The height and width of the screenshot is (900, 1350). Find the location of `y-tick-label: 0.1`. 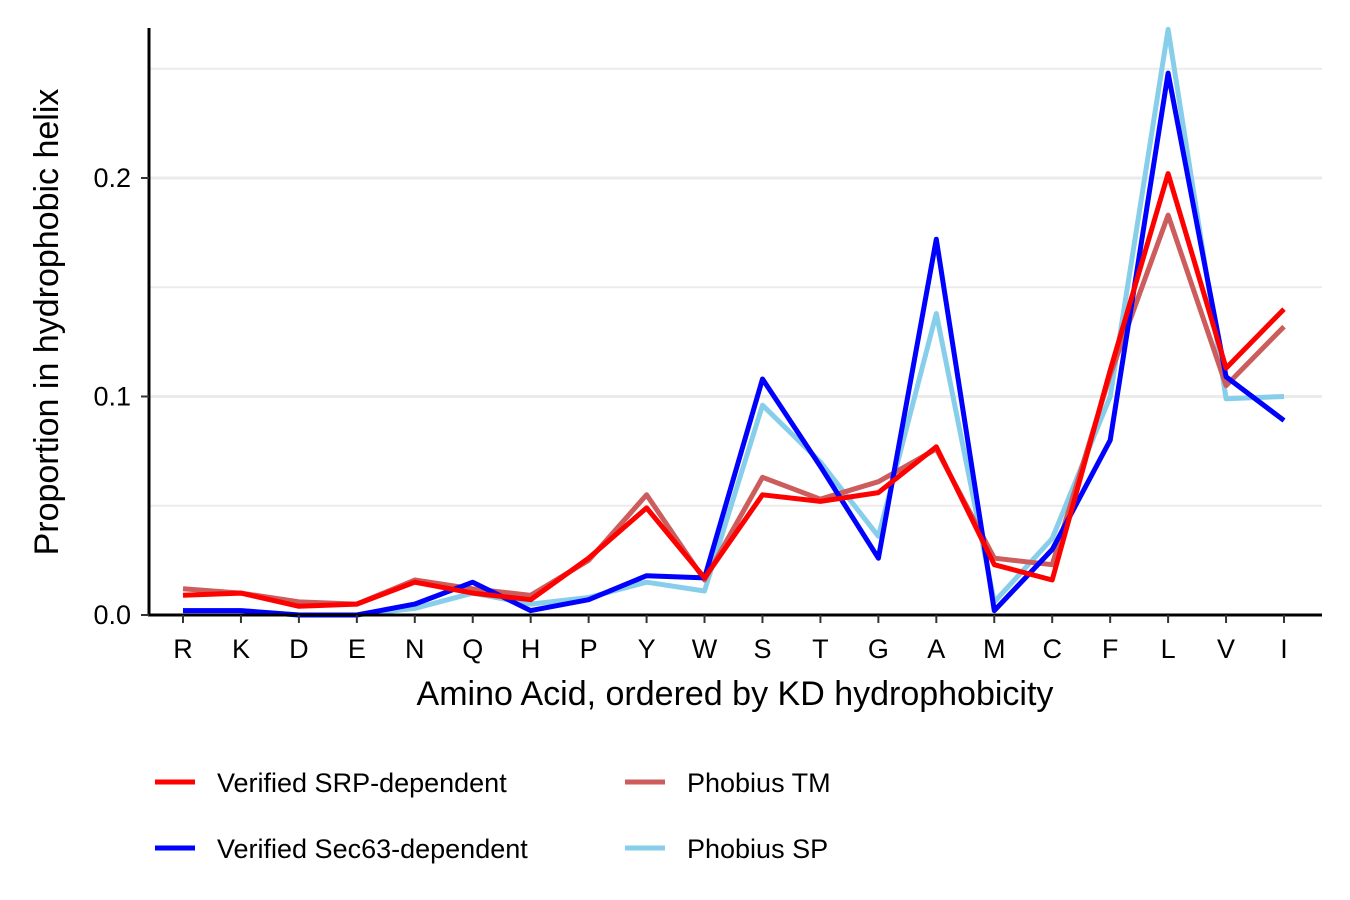

y-tick-label: 0.1 is located at coordinates (112, 397).